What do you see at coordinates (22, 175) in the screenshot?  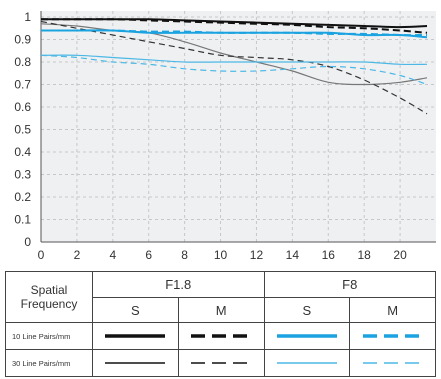 I see `y-tick-label: 0.3` at bounding box center [22, 175].